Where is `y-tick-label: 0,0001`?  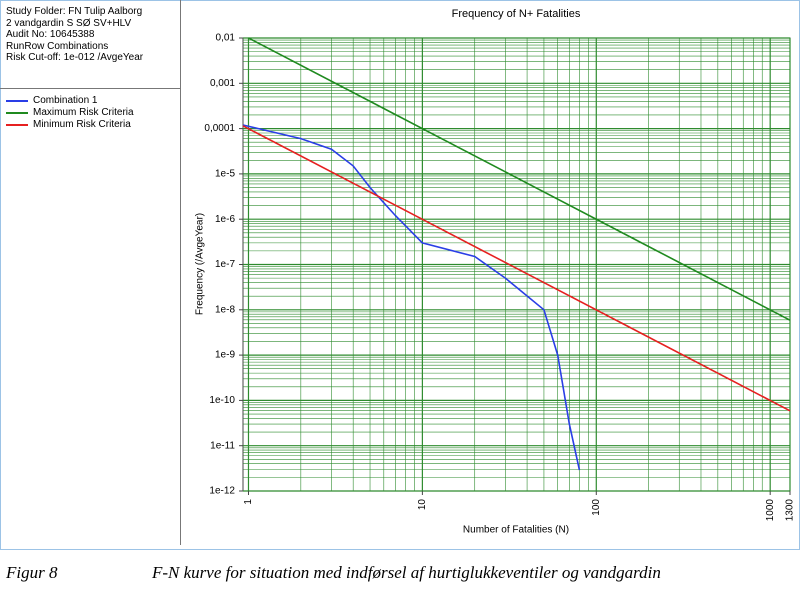
y-tick-label: 0,0001 is located at coordinates (219, 128).